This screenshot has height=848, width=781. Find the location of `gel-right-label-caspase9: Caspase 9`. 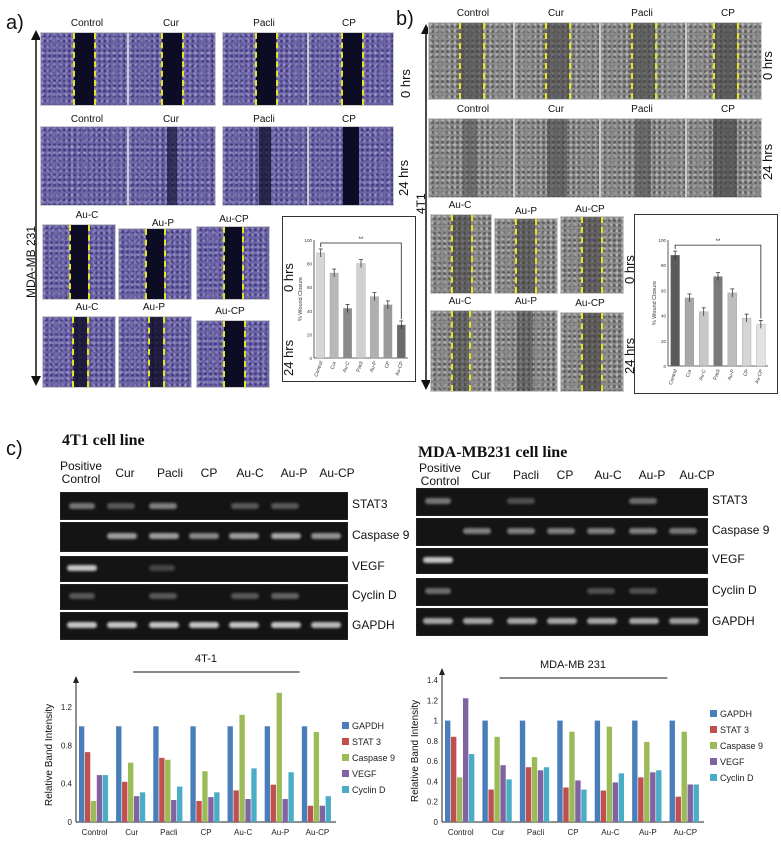

gel-right-label-caspase9: Caspase 9 is located at coordinates (741, 530).